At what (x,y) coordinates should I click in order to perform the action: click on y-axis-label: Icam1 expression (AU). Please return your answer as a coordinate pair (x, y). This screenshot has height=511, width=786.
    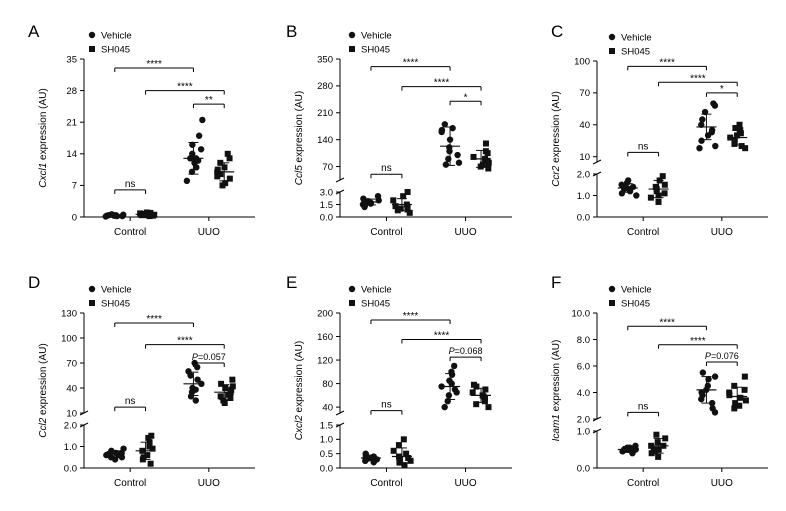
    Looking at the image, I should click on (556, 391).